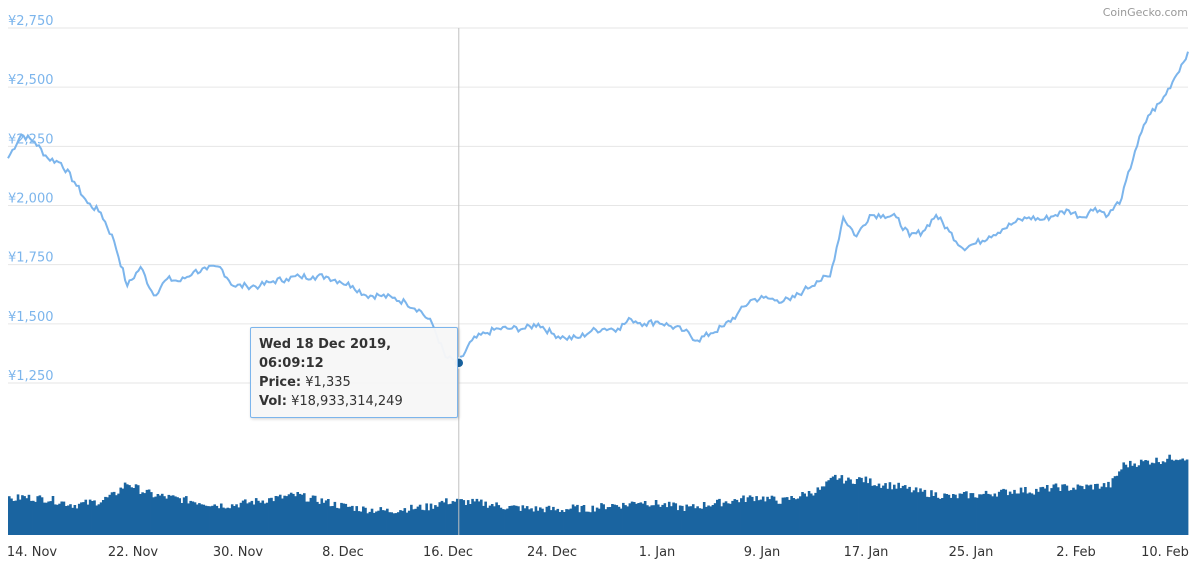 The width and height of the screenshot is (1200, 569). Describe the element at coordinates (1145, 12) in the screenshot. I see `credit-label: CoinGecko.com` at that location.